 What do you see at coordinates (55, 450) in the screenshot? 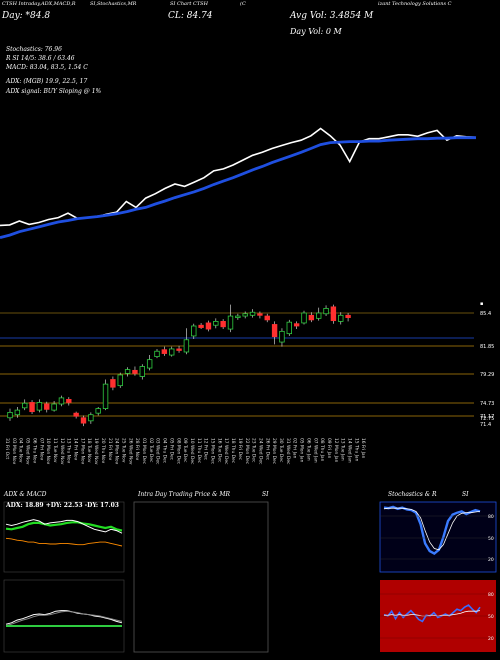
I see `x-axis-label: 11 Tue Nov` at bounding box center [55, 450].